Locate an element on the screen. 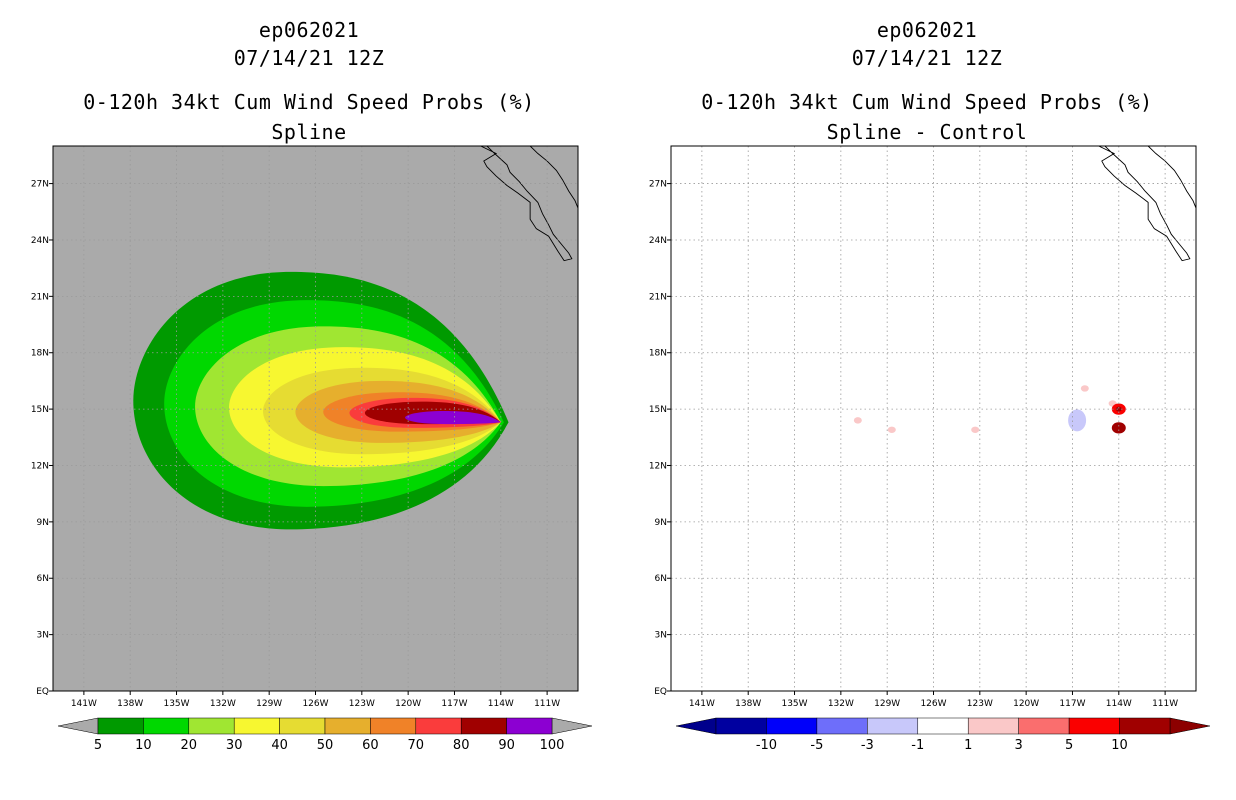 Image resolution: width=1236 pixels, height=800 pixels. colorbar-label: -1 is located at coordinates (917, 745).